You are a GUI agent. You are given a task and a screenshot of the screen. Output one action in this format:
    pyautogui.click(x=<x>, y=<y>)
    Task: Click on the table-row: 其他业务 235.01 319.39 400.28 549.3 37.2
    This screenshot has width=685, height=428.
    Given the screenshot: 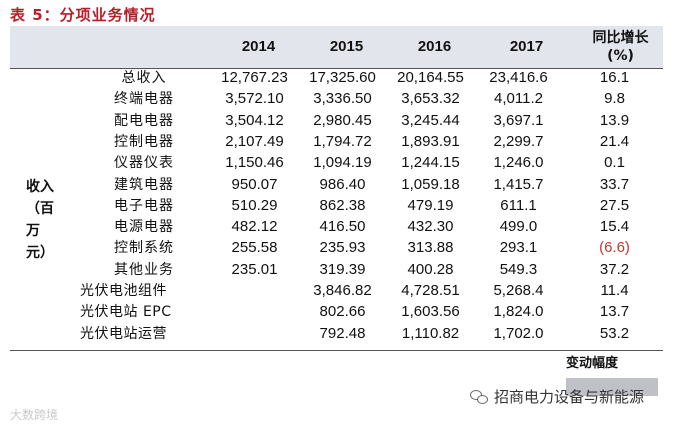 What is the action you would take?
    pyautogui.click(x=342, y=270)
    